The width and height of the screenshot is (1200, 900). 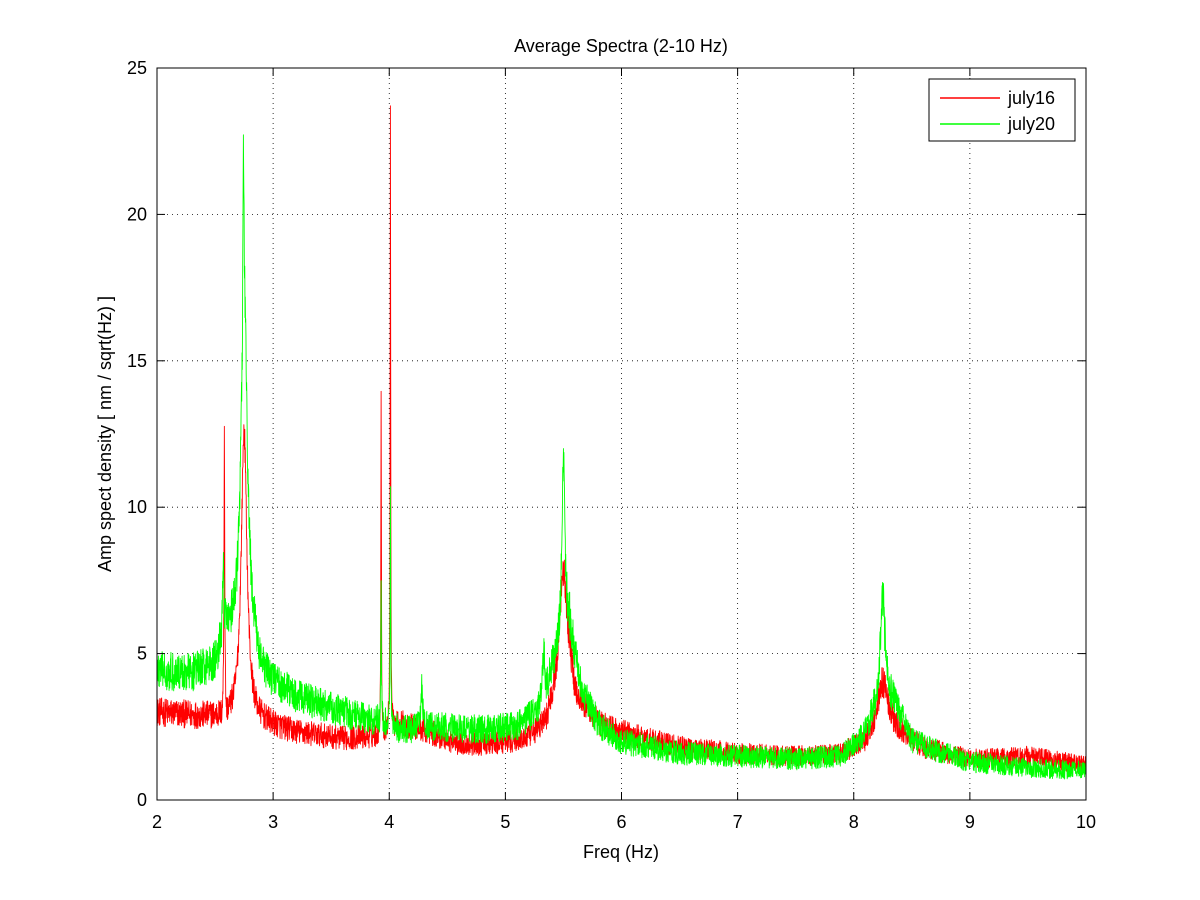 What do you see at coordinates (137, 214) in the screenshot?
I see `y-tick-label: 20` at bounding box center [137, 214].